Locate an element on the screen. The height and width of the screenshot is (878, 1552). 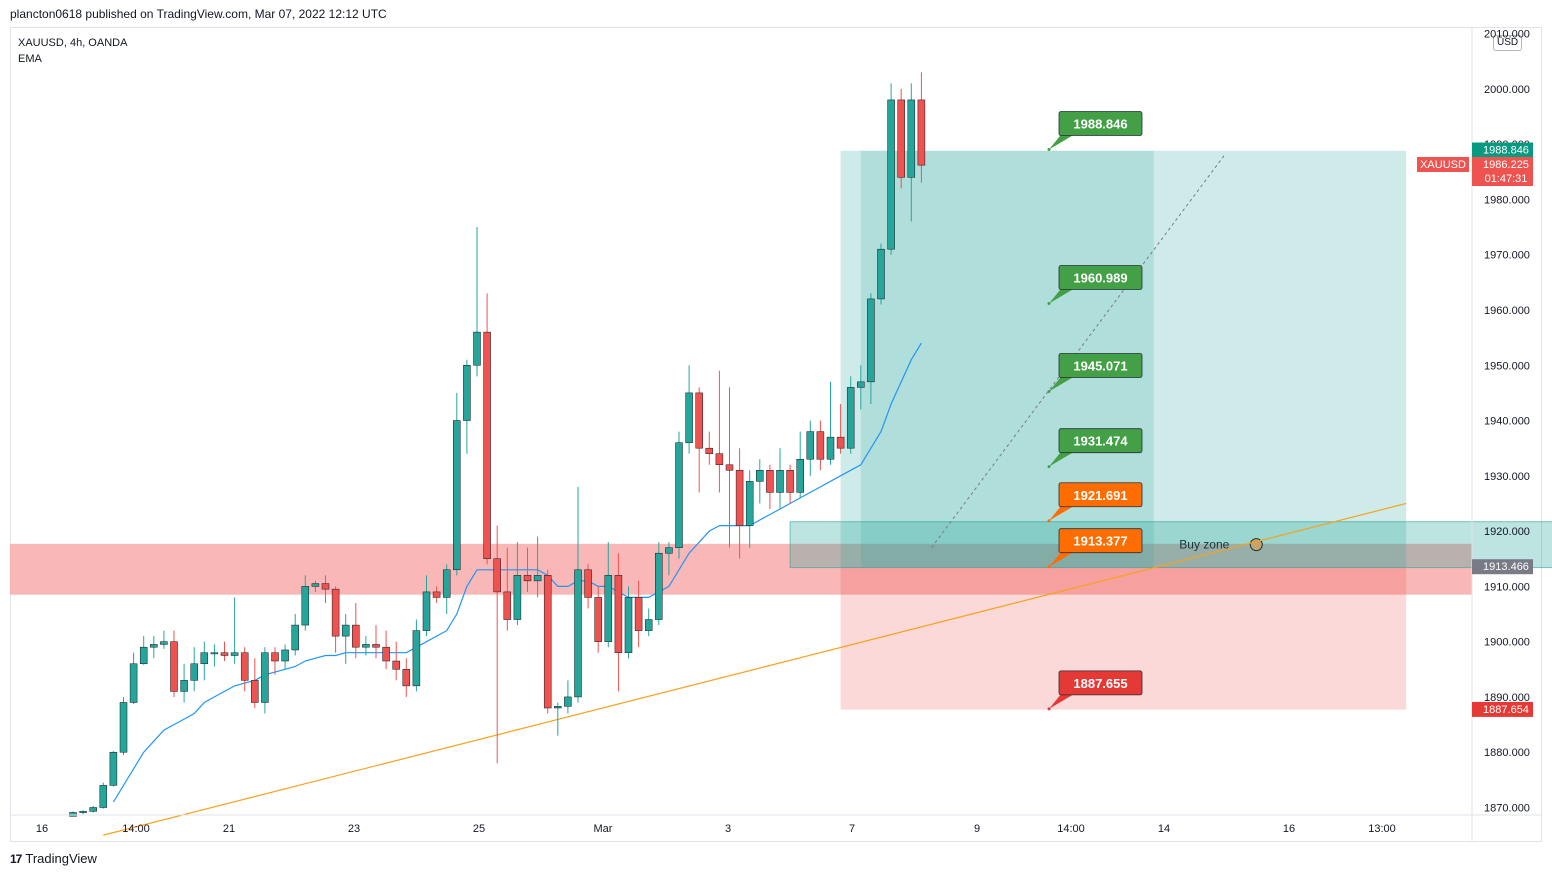
projection-line is located at coordinates (1078, 351).